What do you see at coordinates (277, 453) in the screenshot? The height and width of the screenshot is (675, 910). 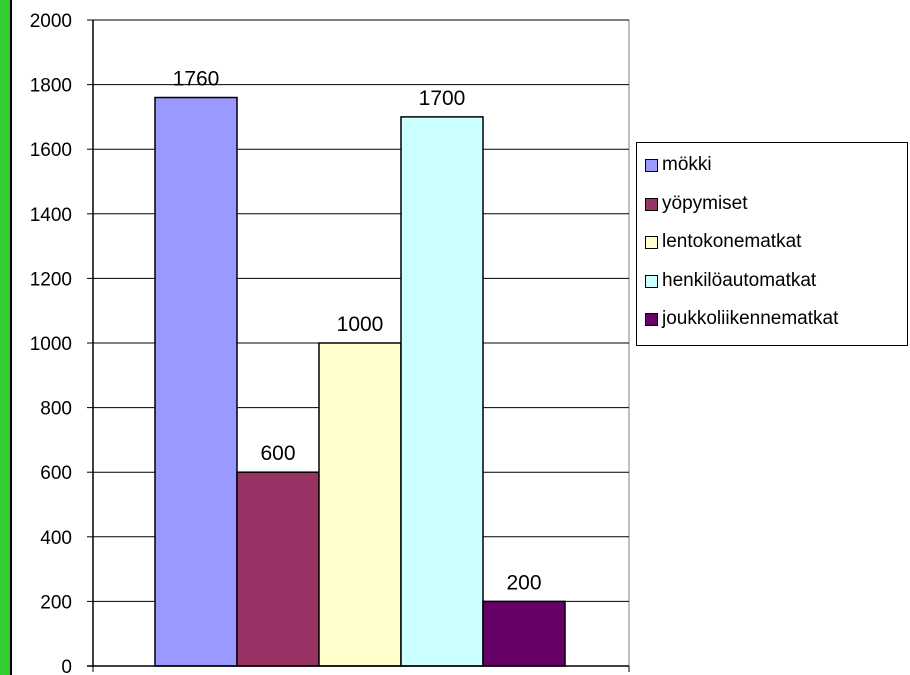 I see `data-label-2: 600` at bounding box center [277, 453].